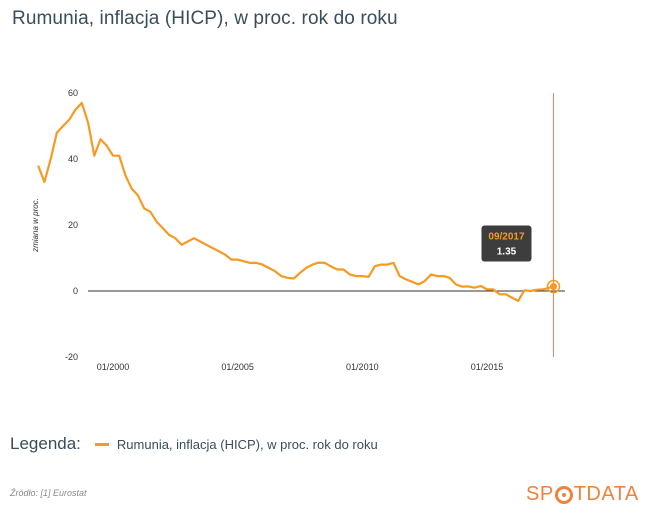 The width and height of the screenshot is (645, 519). I want to click on y-tick-label: 0, so click(75, 291).